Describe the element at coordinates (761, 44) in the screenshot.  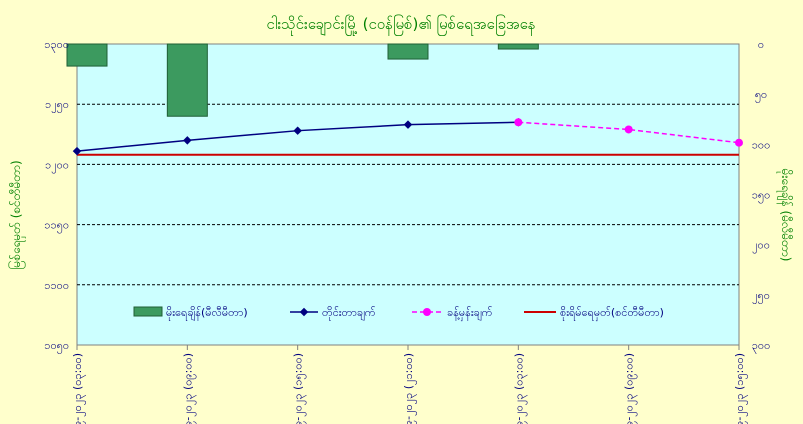
I see `y-right-tick-label: ၀` at that location.